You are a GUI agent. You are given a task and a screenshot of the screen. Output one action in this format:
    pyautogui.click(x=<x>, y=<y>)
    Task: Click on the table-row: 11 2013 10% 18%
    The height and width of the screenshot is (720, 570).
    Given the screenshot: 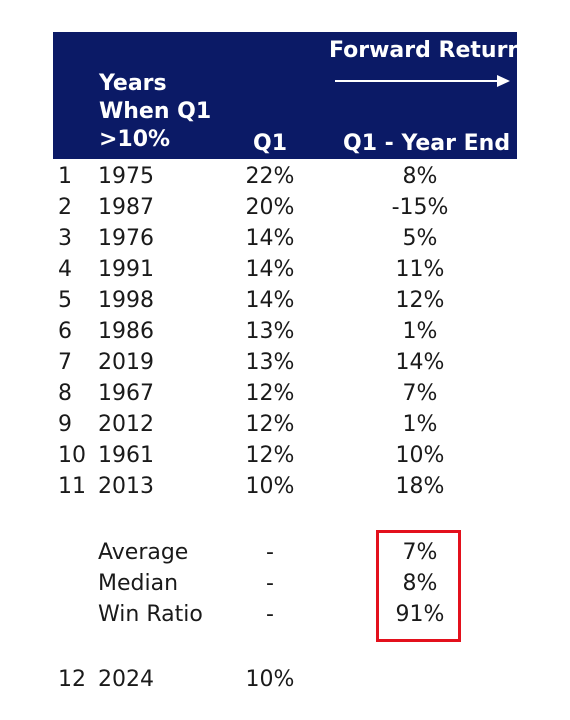 What is the action you would take?
    pyautogui.click(x=285, y=486)
    